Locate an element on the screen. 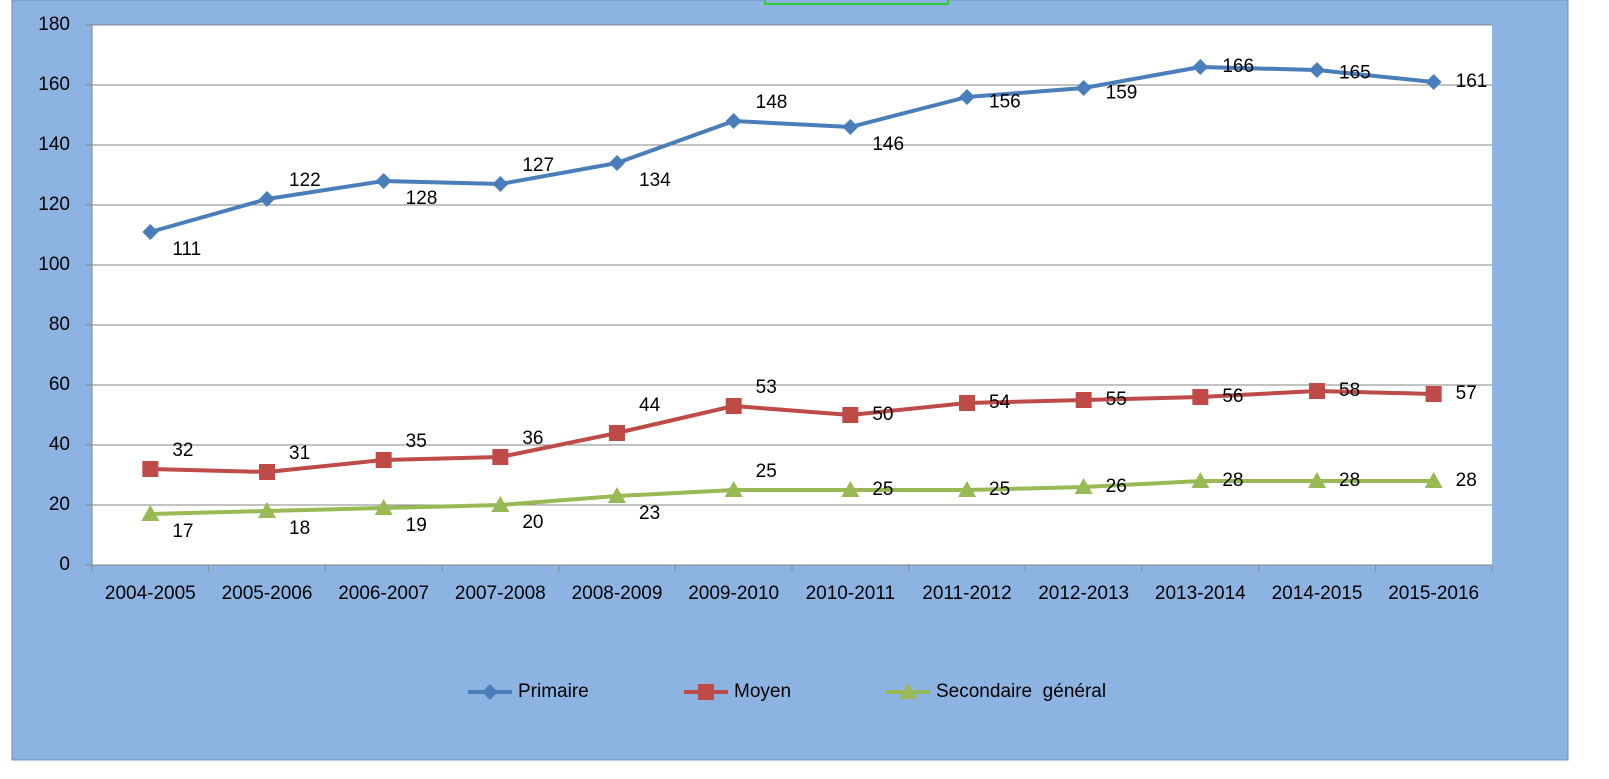  data-label: 146 is located at coordinates (888, 144).